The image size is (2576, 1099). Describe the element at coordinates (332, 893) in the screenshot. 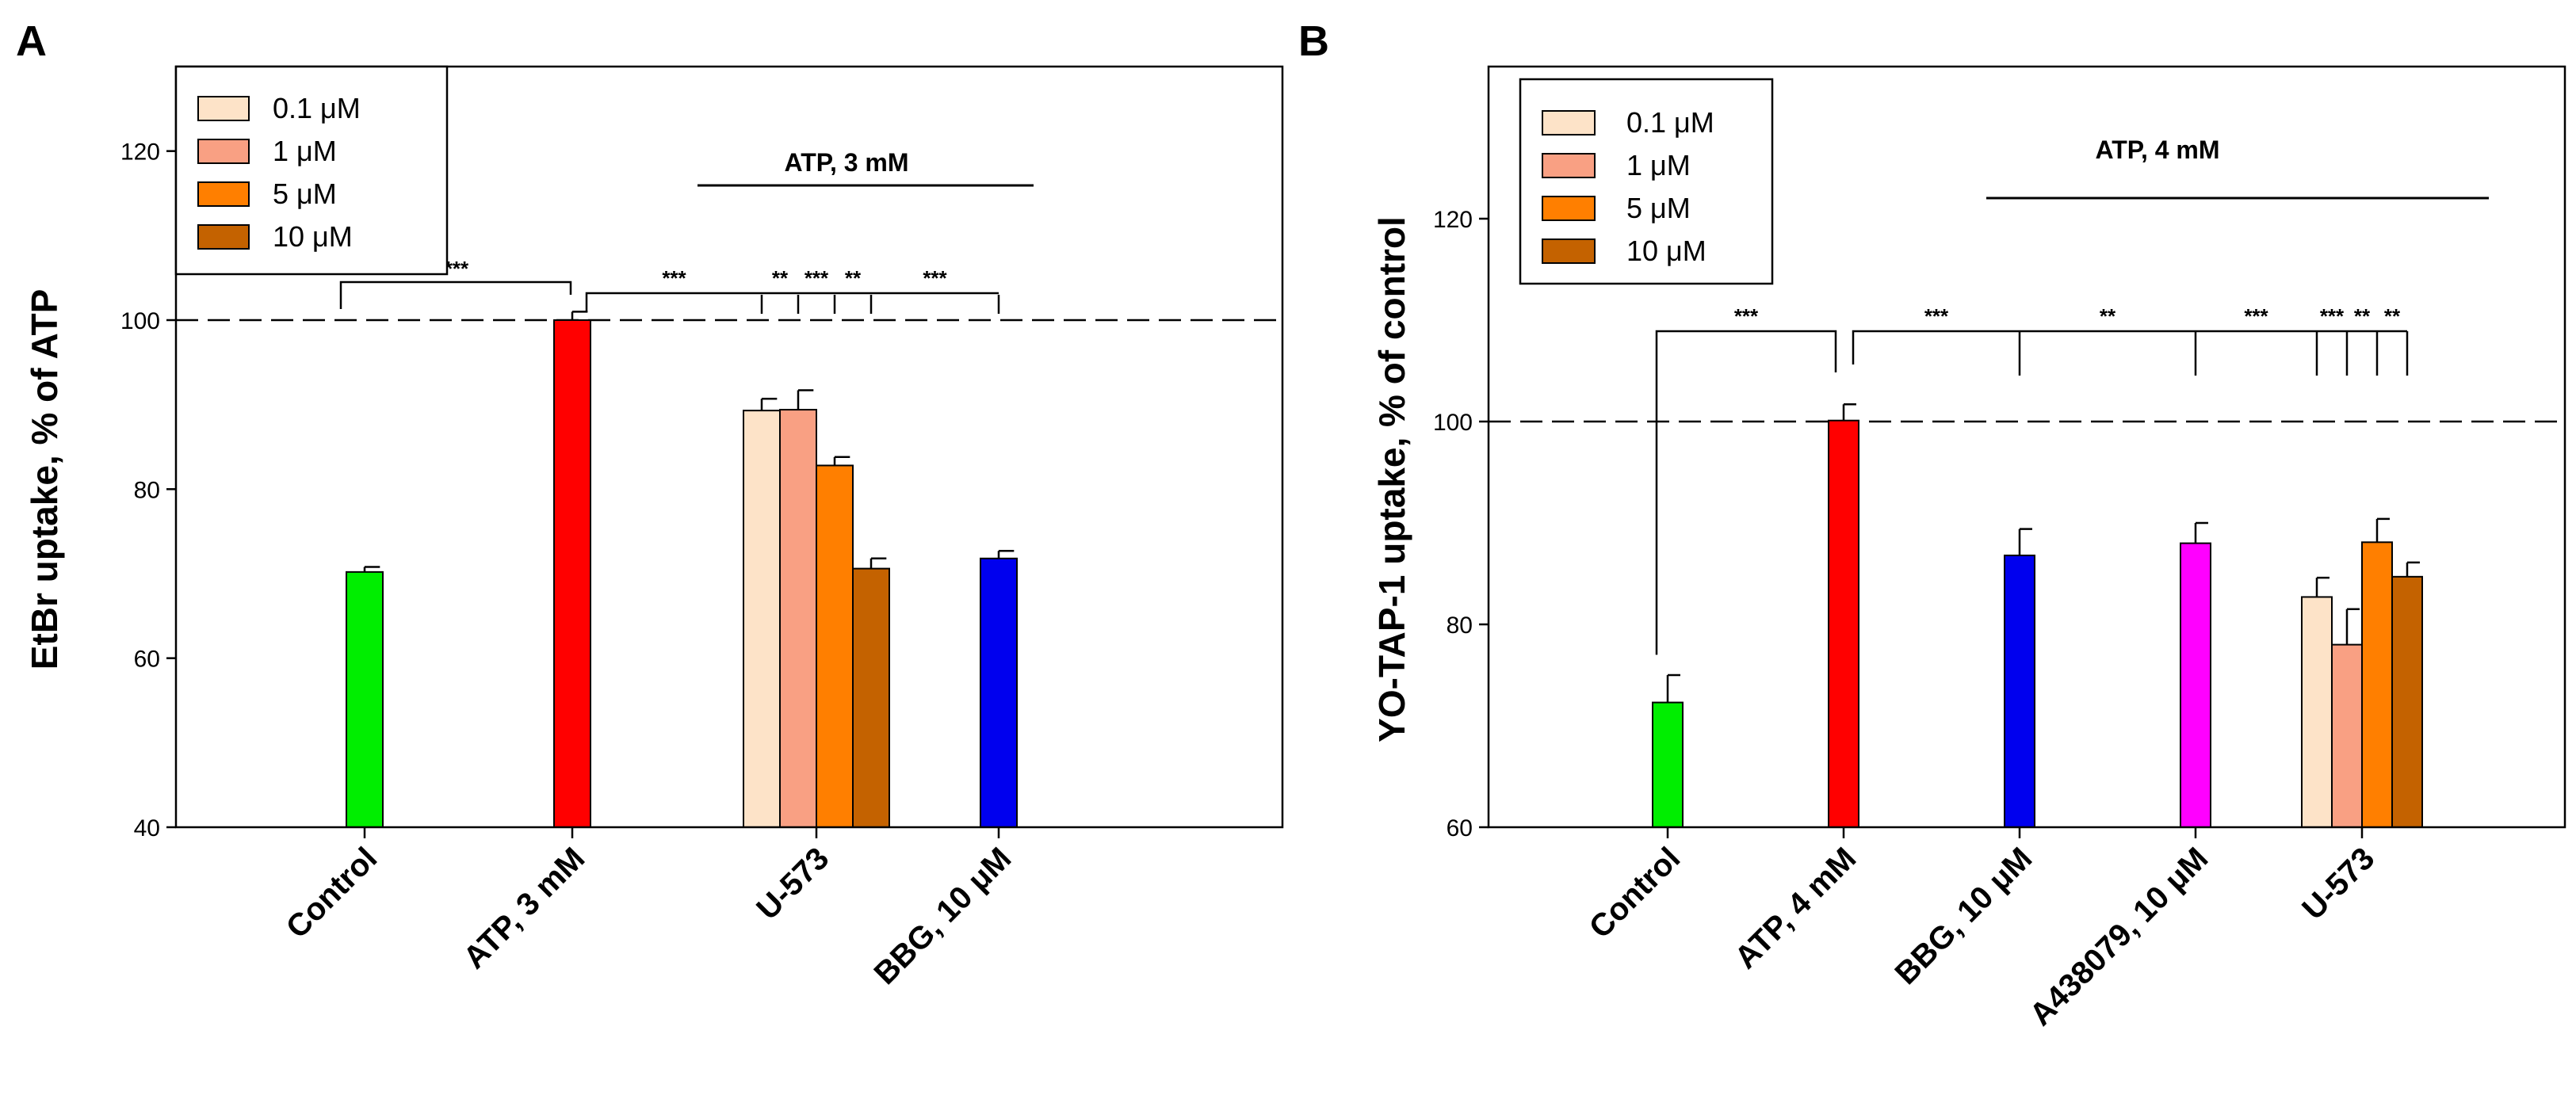

I see `panel-a-category-label: Control` at that location.